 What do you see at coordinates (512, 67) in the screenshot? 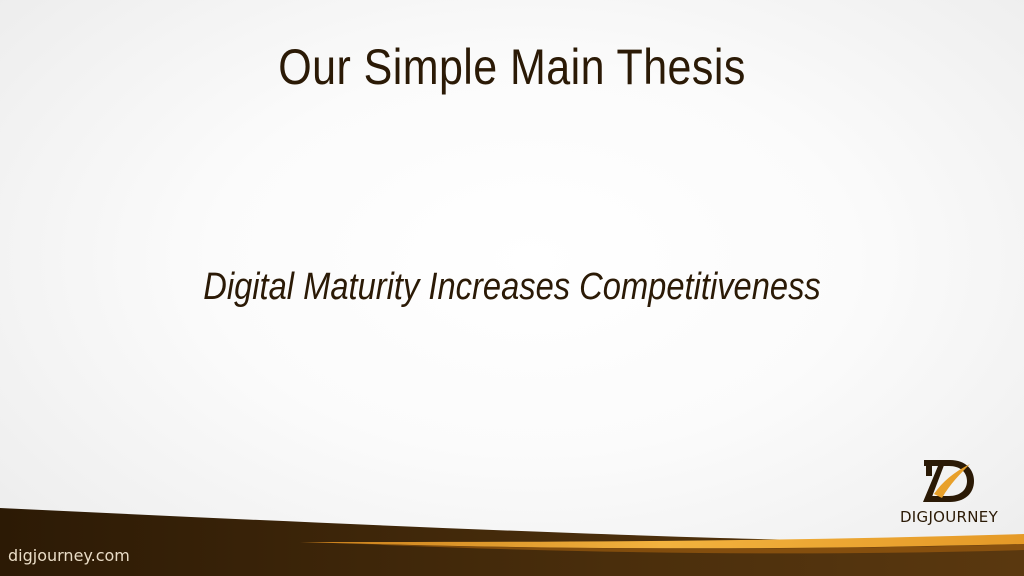
I see `slide-title: Our Simple Main Thesis` at bounding box center [512, 67].